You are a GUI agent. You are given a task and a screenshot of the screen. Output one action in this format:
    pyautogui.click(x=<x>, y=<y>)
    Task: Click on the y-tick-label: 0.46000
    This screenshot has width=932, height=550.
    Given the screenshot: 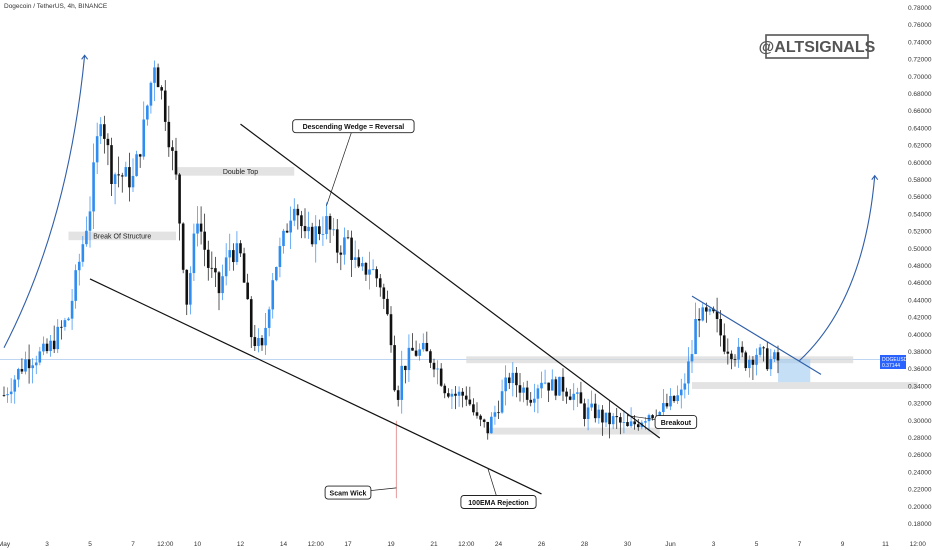 What is the action you would take?
    pyautogui.click(x=920, y=283)
    